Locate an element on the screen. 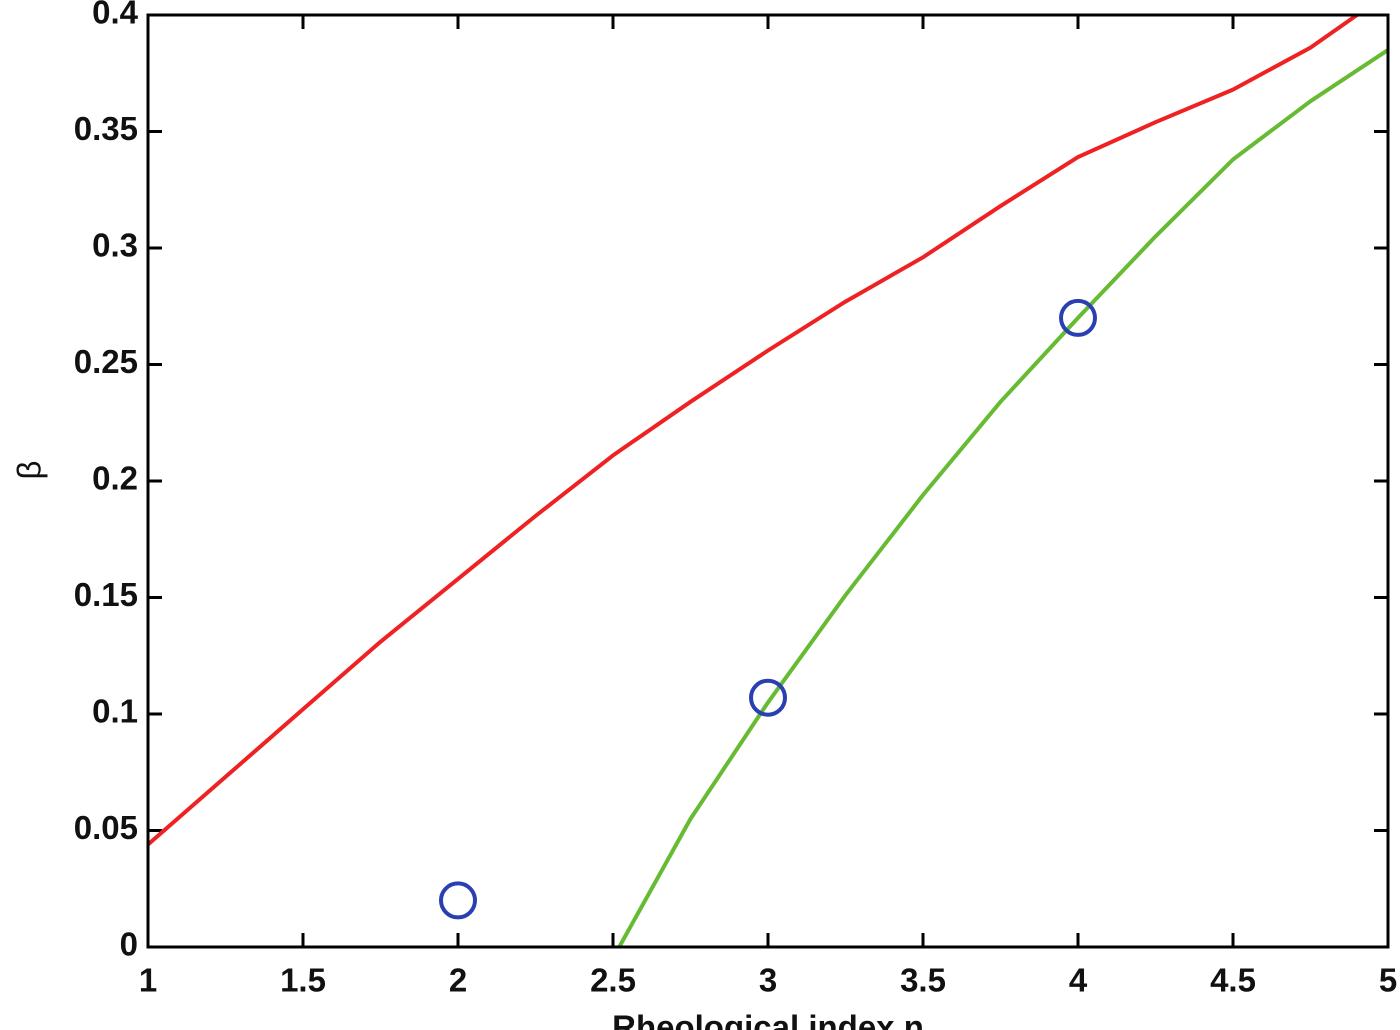 The height and width of the screenshot is (1030, 1400). x-tick-label: 1 is located at coordinates (148, 980).